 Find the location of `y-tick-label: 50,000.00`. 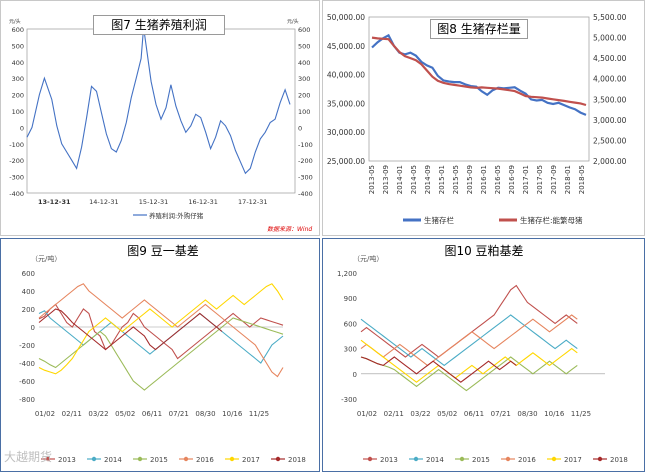

y-tick-label: 50,000.00 is located at coordinates (346, 17).